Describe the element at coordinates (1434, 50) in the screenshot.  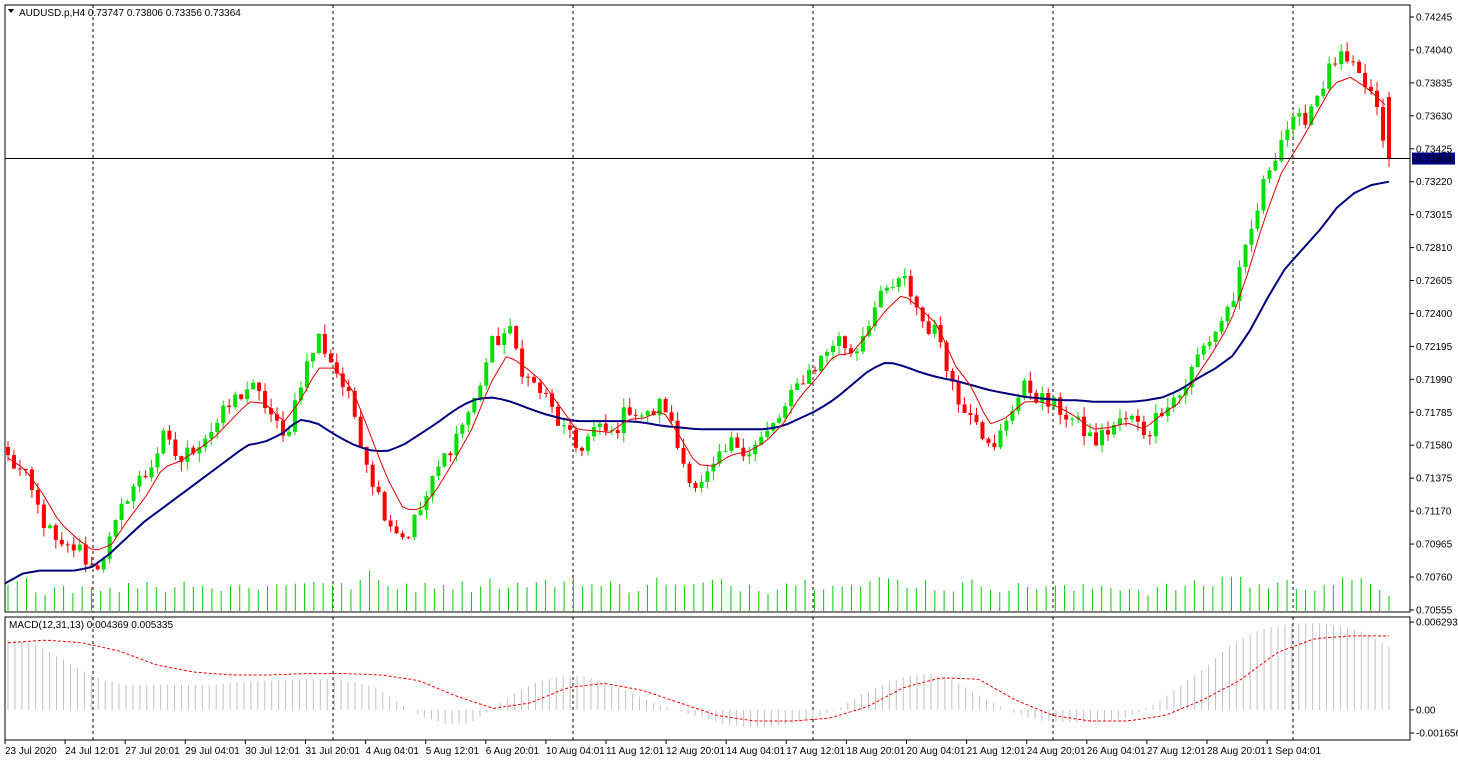
I see `price-tick-label: 0.74040` at that location.